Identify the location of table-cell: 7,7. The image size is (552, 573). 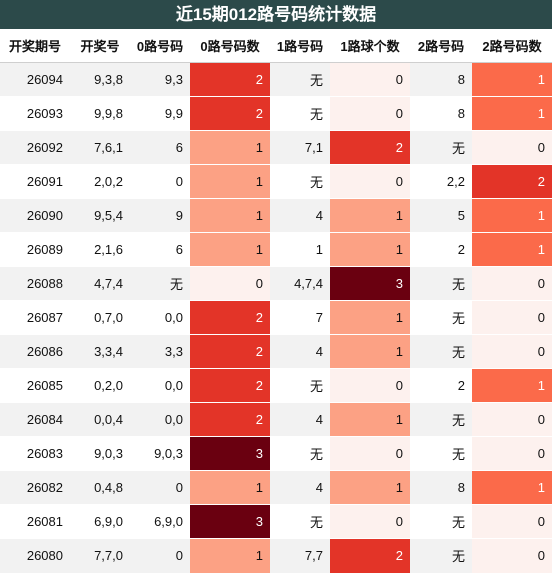
(300, 555).